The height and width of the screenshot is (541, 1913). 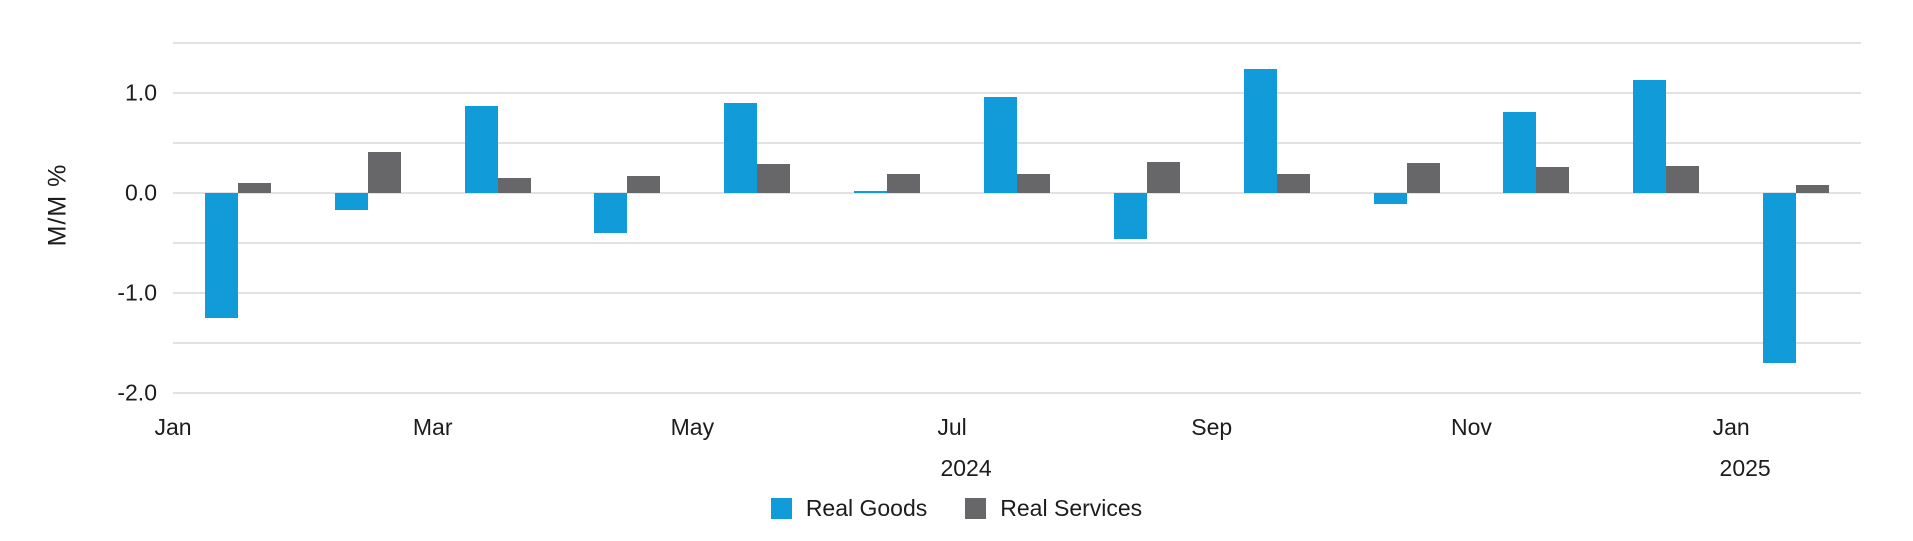 I want to click on legend-swatch-real-services-icon, so click(x=976, y=508).